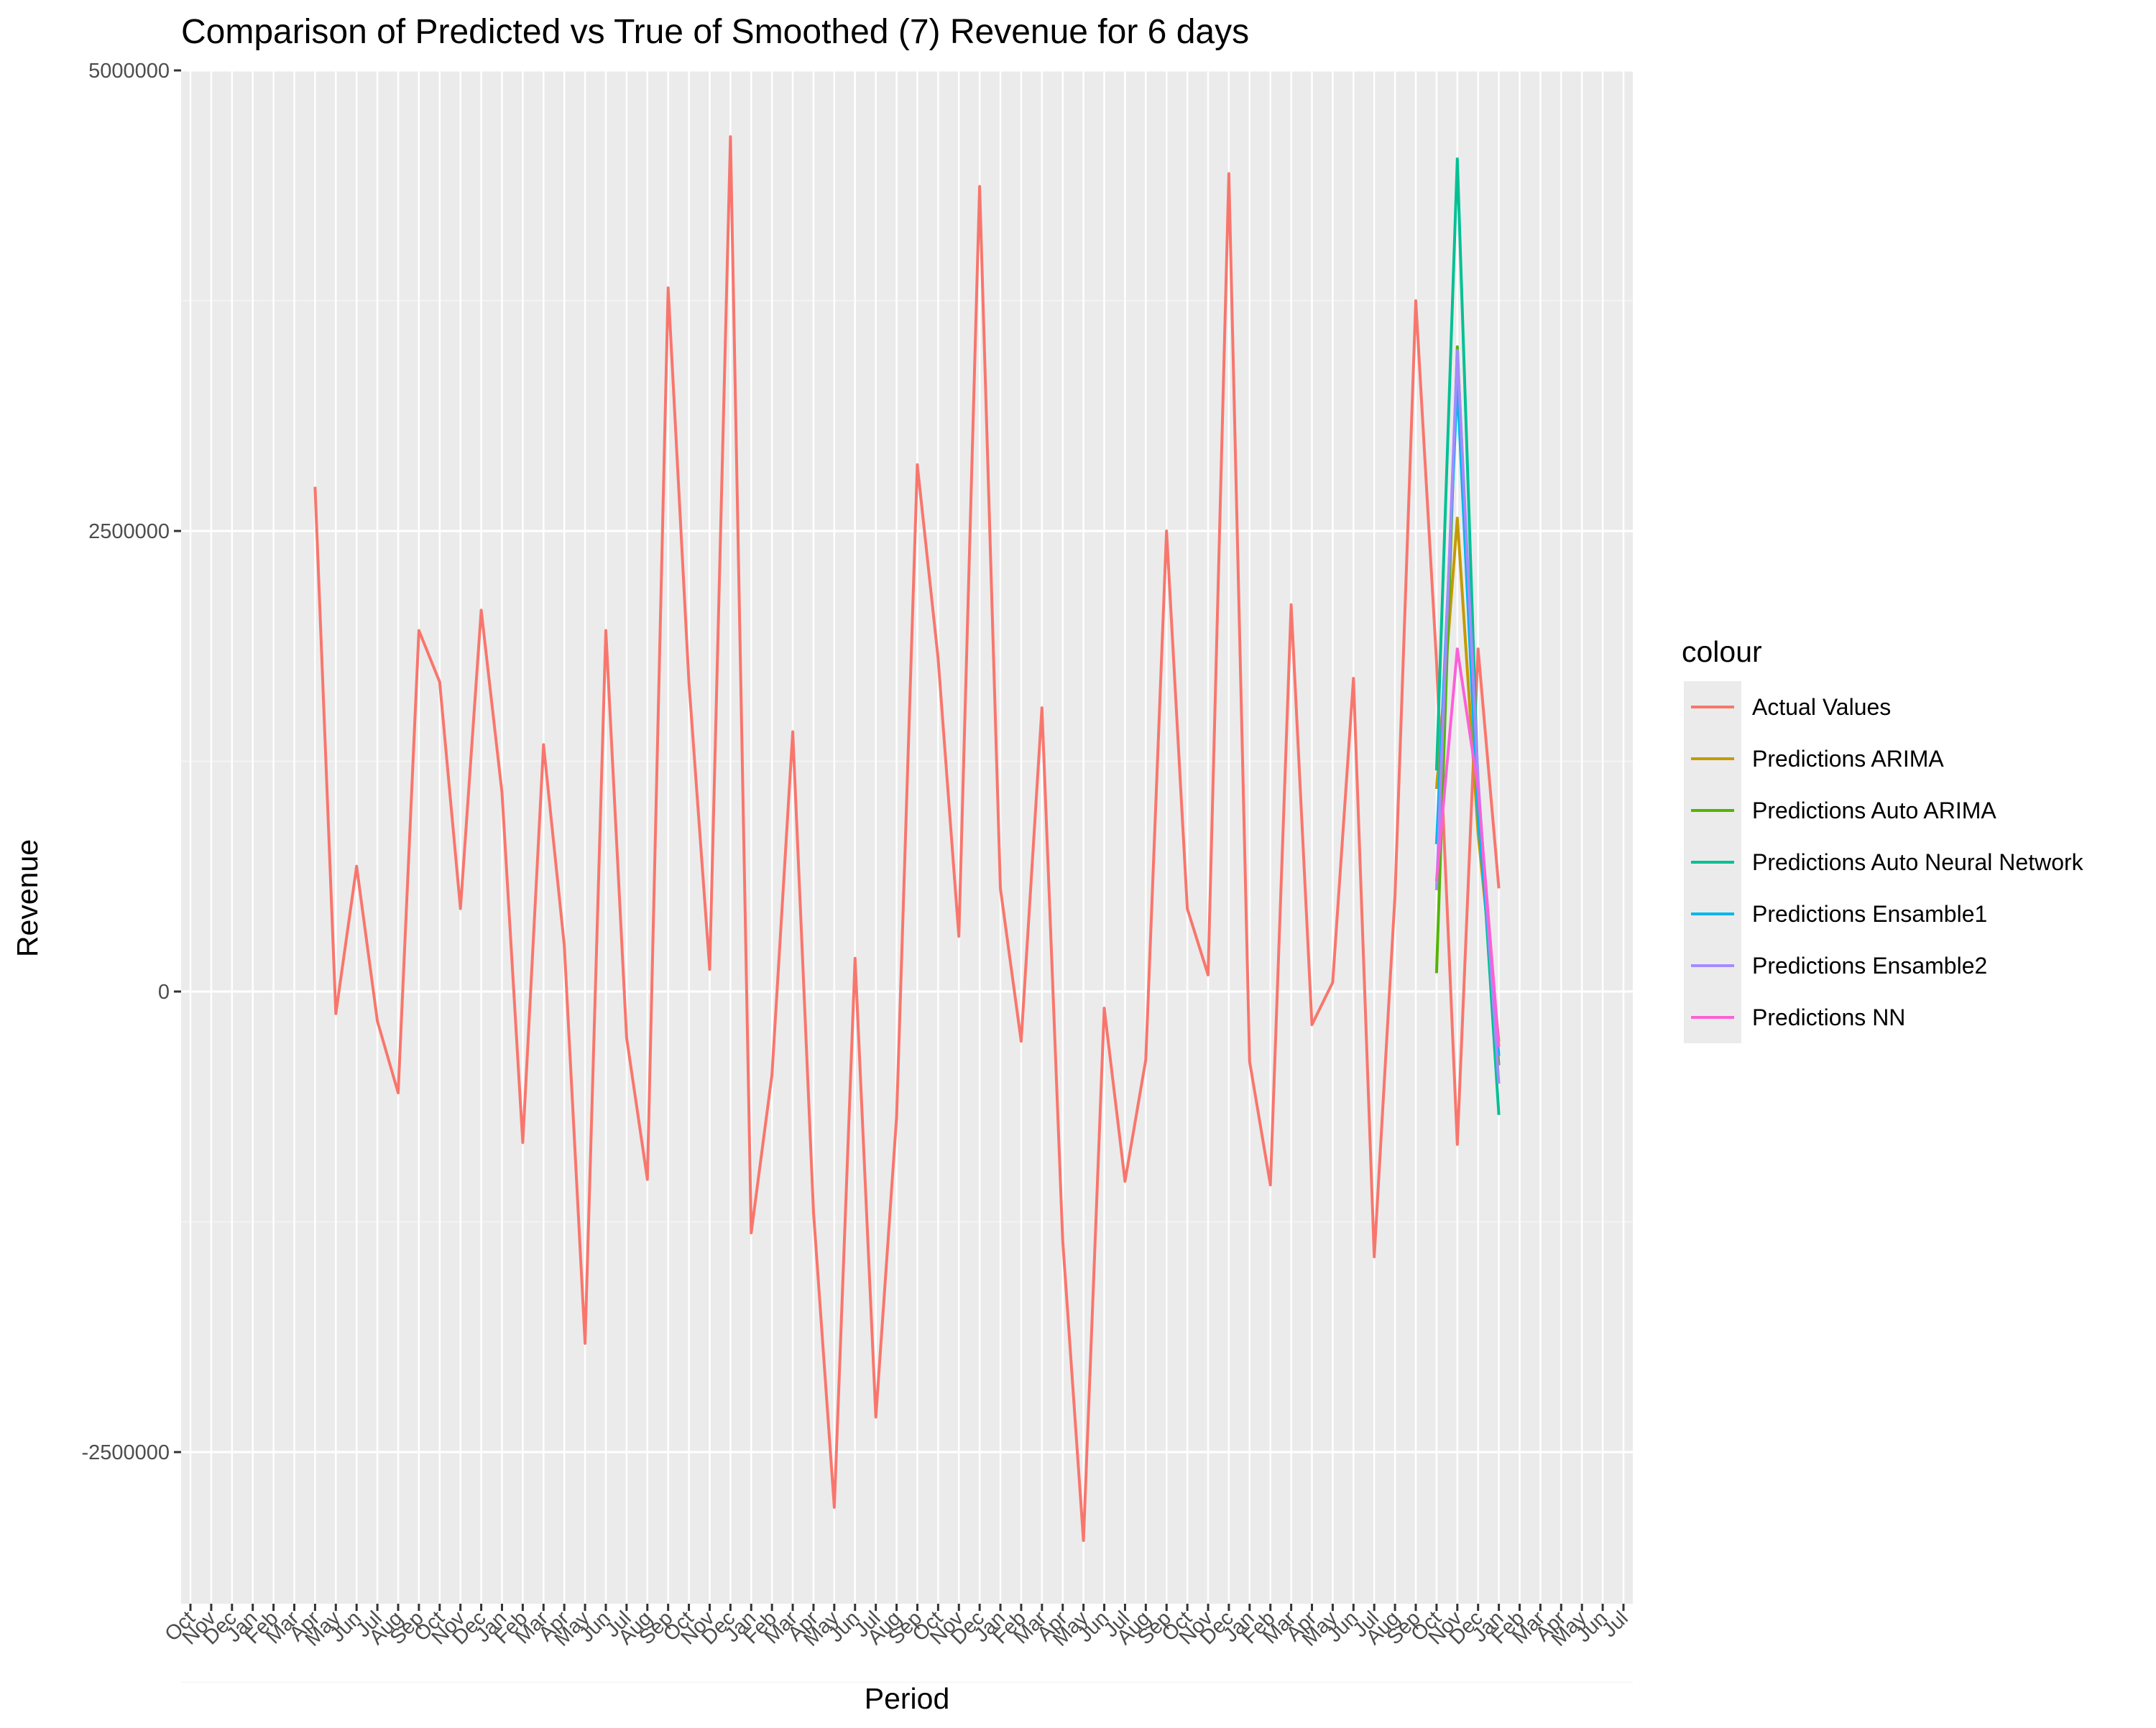  I want to click on legend-label-predictions-arima: Predictions ARIMA, so click(1848, 759).